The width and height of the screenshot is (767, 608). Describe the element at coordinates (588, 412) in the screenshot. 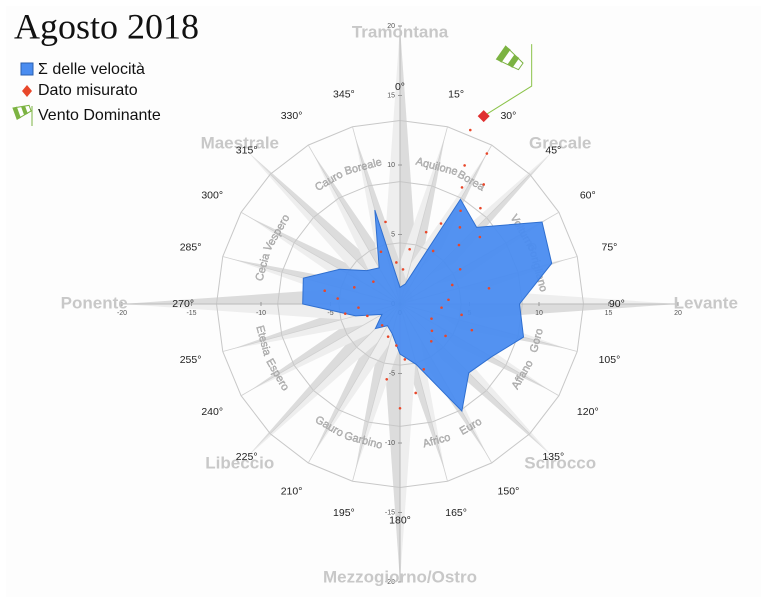

I see `angle-label: 120°` at that location.